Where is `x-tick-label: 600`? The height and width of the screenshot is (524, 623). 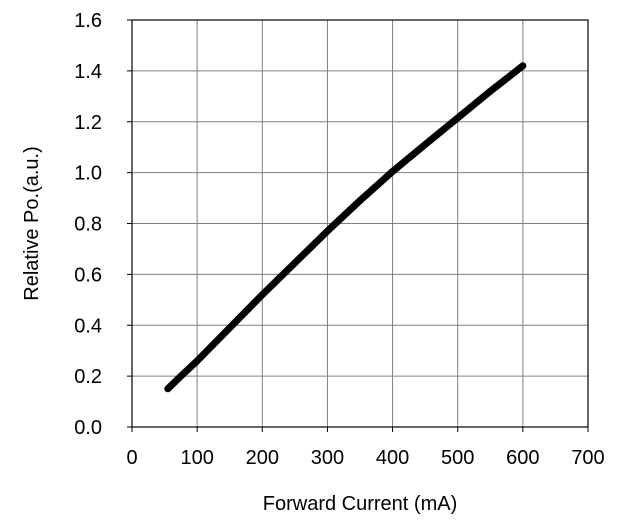 x-tick-label: 600 is located at coordinates (522, 458).